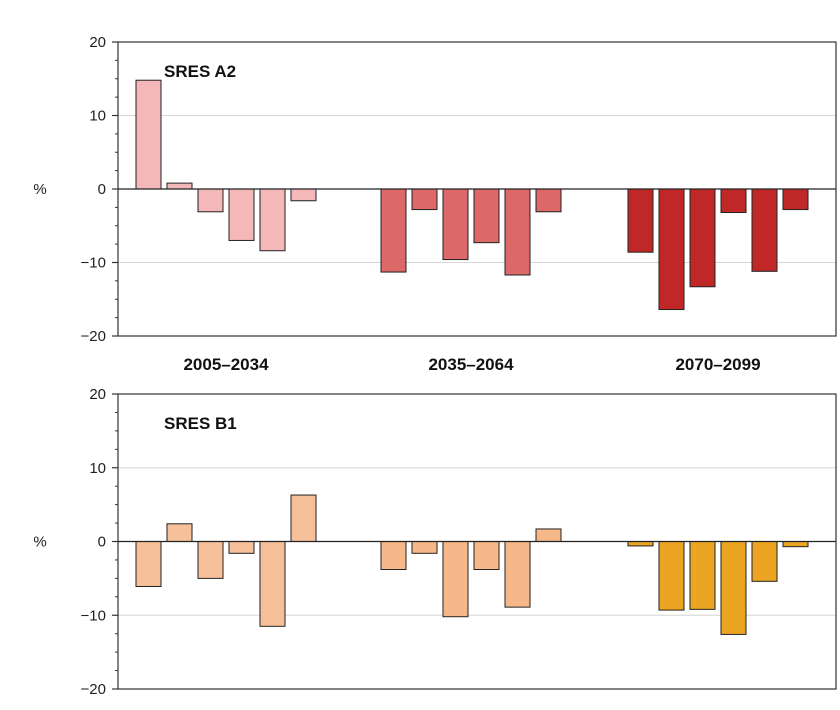  I want to click on period-label: 2035–2064, so click(471, 364).